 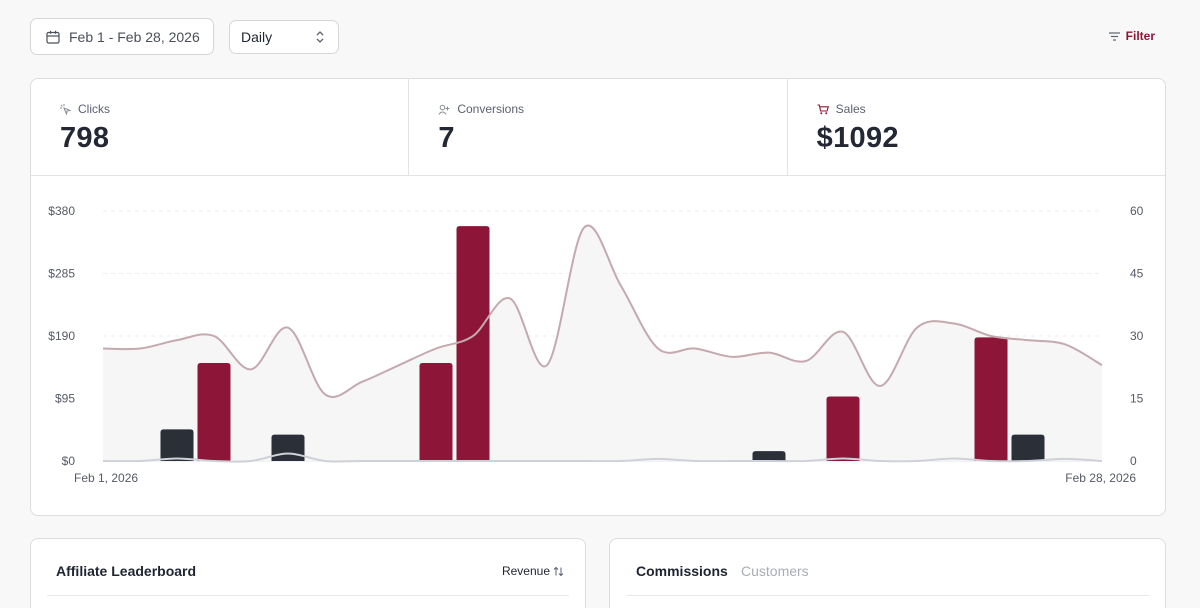 What do you see at coordinates (106, 478) in the screenshot?
I see `x-axis-start-label: Feb 1, 2026` at bounding box center [106, 478].